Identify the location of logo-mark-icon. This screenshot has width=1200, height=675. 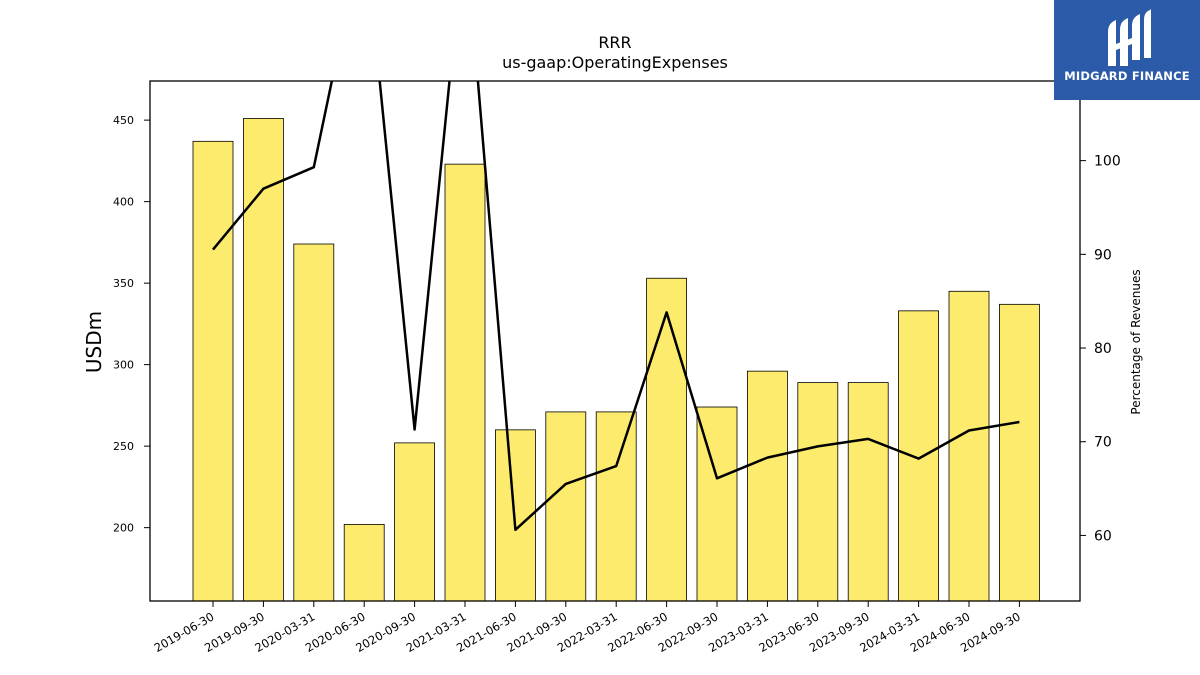
(1129, 37).